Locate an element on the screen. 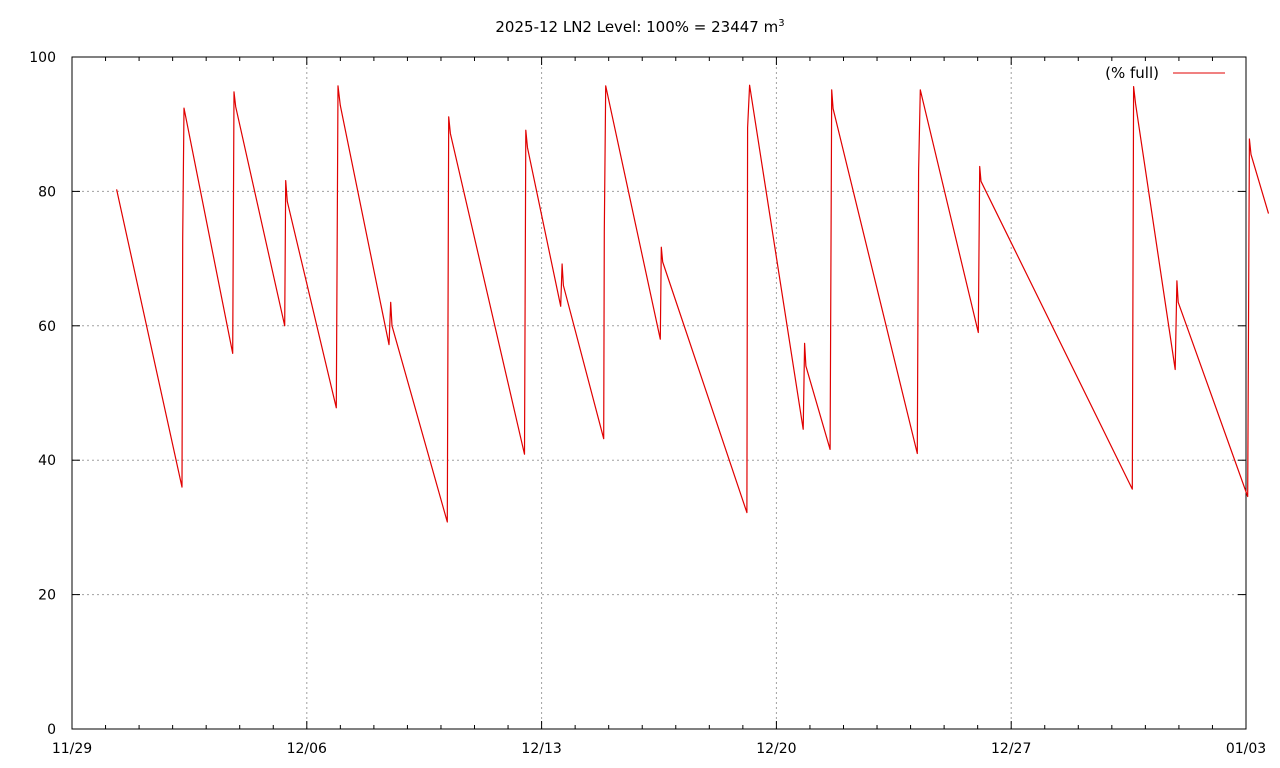 This screenshot has height=768, width=1280. chart-title-main: 2025-12 LN2 Level: 100% = 23447 m is located at coordinates (636, 27).